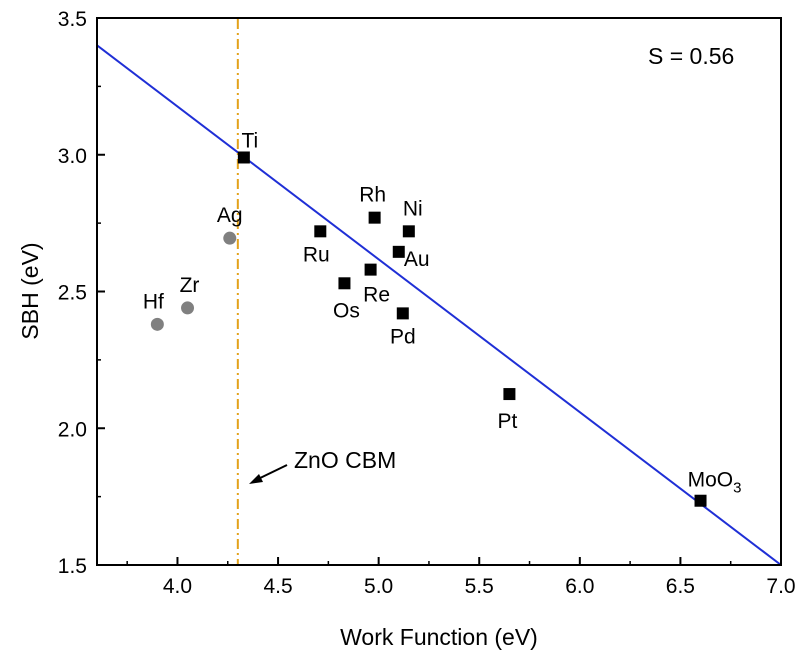 The width and height of the screenshot is (803, 654). Describe the element at coordinates (402, 313) in the screenshot. I see `marker-pd` at that location.